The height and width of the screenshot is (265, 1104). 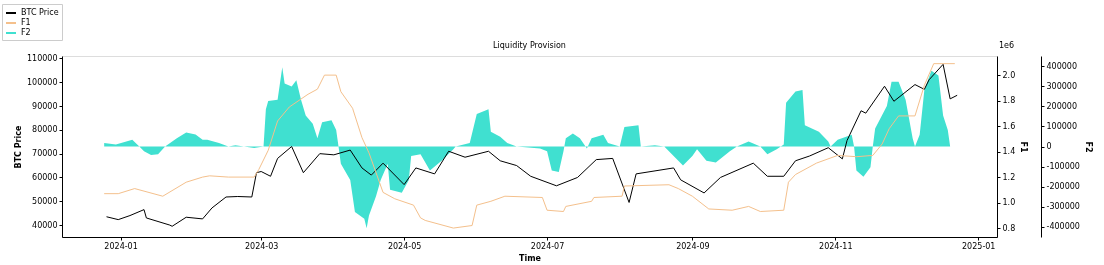 What do you see at coordinates (1062, 106) in the screenshot?
I see `y3-tick-label: 200000` at bounding box center [1062, 106].